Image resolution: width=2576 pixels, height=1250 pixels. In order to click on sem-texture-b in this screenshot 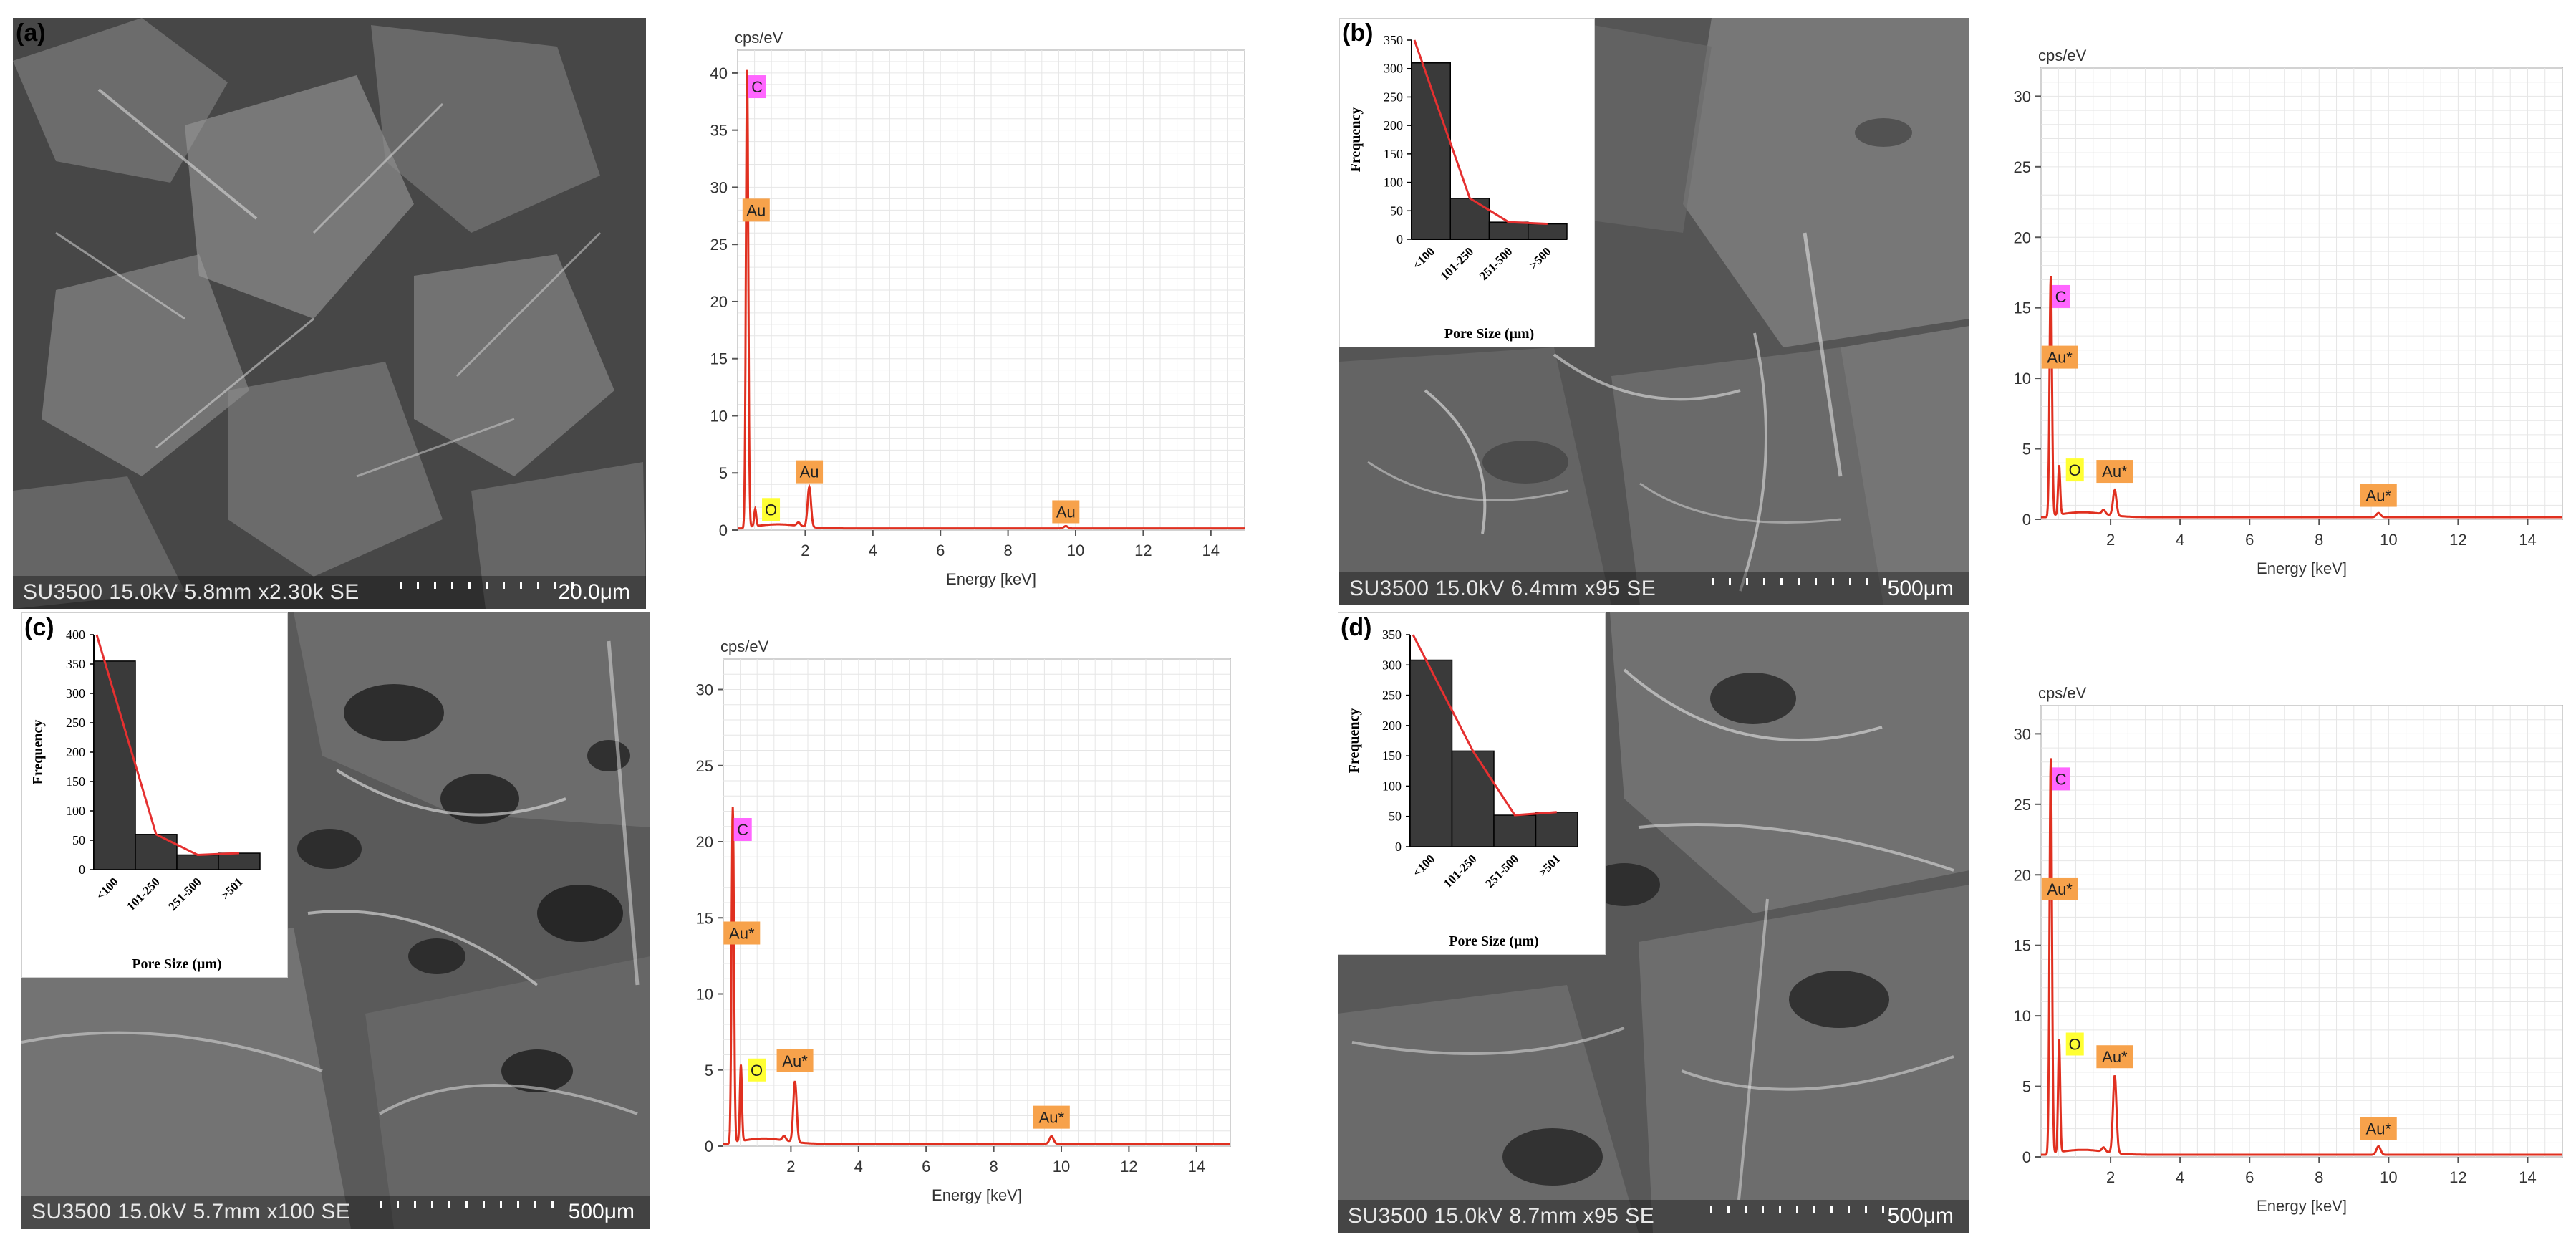, I will do `click(1654, 311)`.